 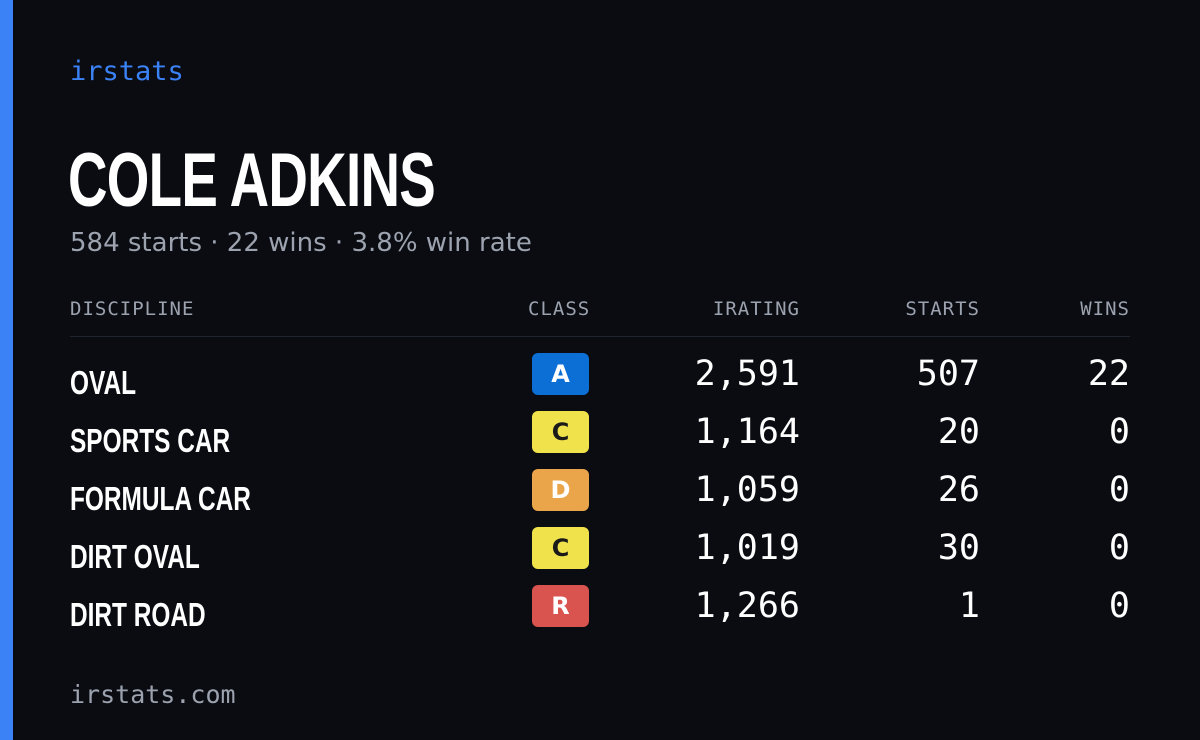 What do you see at coordinates (441, 243) in the screenshot?
I see `winrate-summary: 3.8% win rate` at bounding box center [441, 243].